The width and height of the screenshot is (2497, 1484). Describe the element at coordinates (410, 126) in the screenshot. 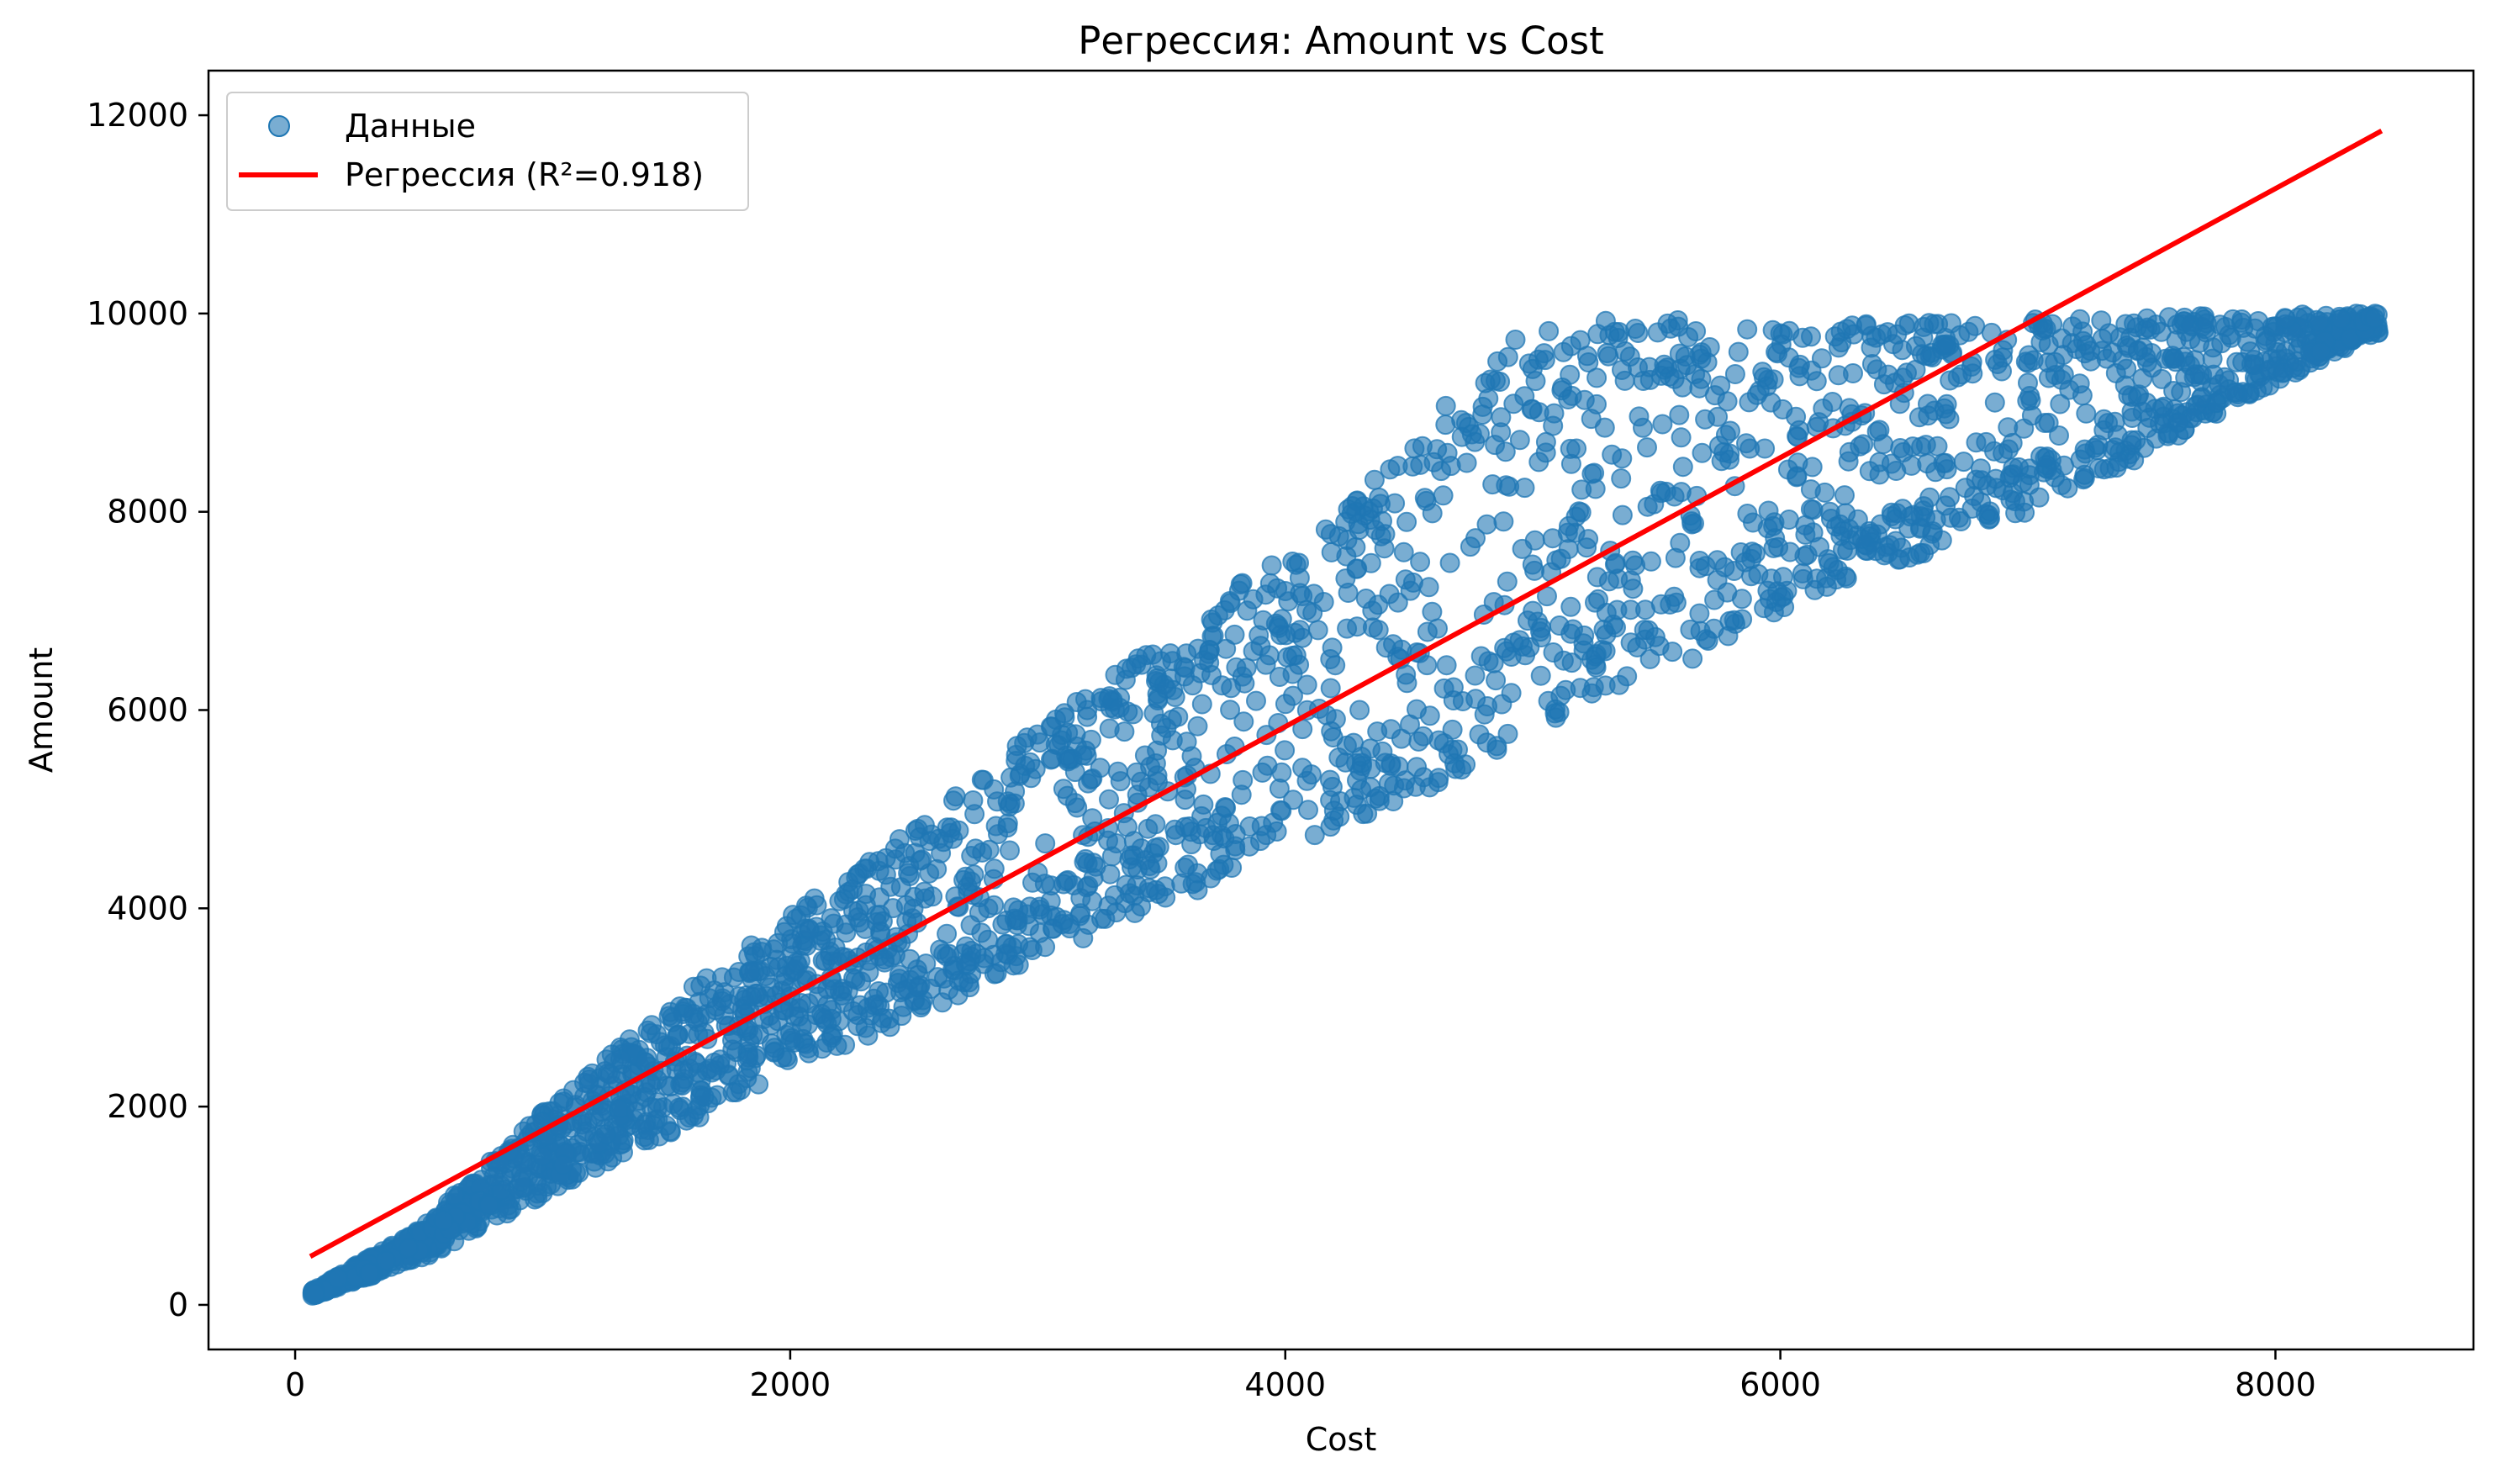

I see `legend-entry-data: Данные` at that location.